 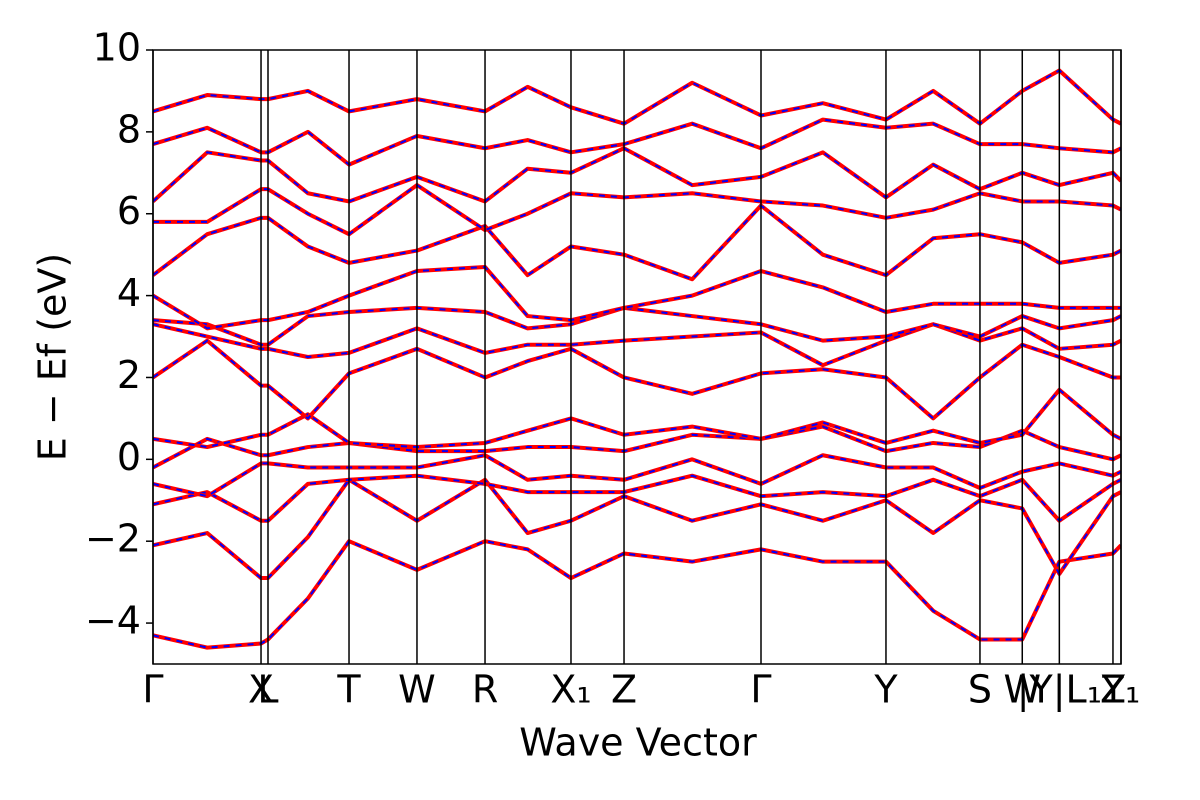 I want to click on y-tick-label: 0, so click(x=129, y=457).